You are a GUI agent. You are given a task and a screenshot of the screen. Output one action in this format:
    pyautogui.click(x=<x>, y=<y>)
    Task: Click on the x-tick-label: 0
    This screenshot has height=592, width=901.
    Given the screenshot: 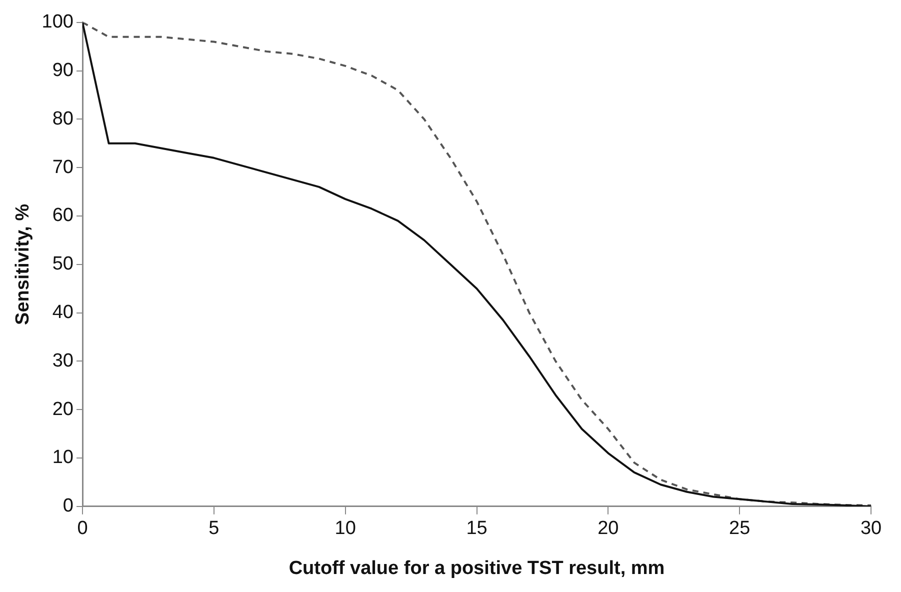 What is the action you would take?
    pyautogui.click(x=82, y=529)
    